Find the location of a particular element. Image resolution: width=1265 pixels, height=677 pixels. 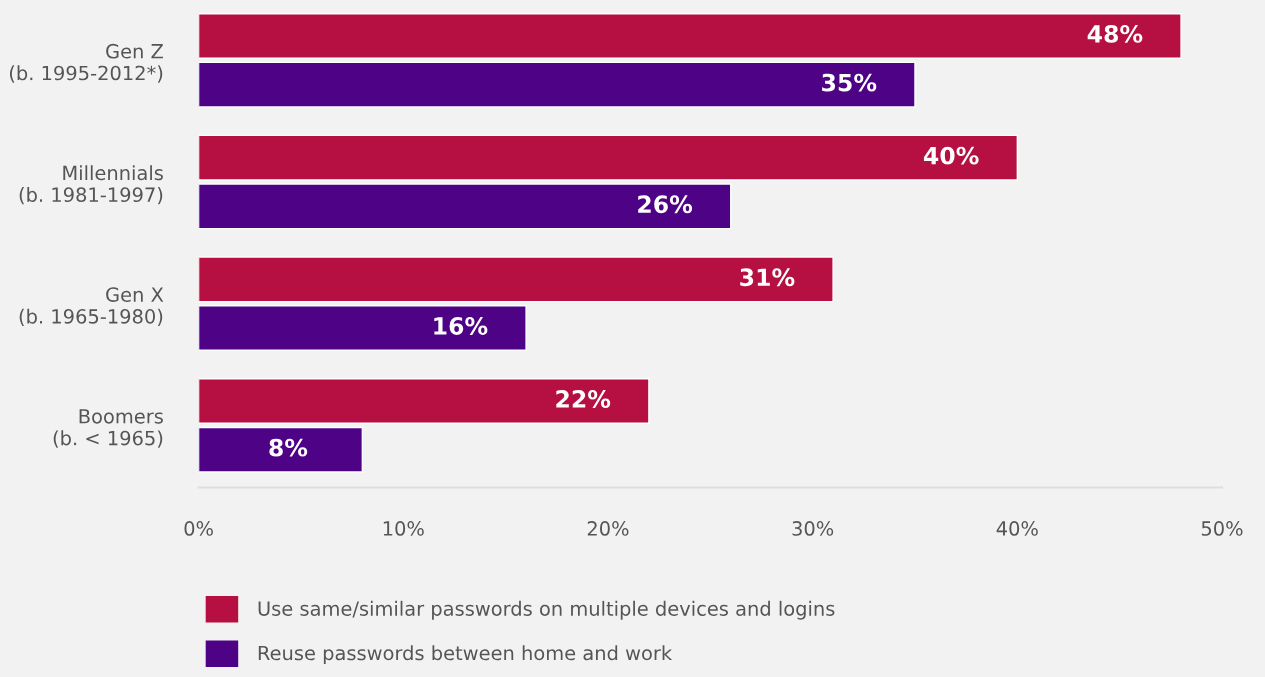

y-tick-label: Gen Z (b. 1995-2012*) is located at coordinates (86, 63).